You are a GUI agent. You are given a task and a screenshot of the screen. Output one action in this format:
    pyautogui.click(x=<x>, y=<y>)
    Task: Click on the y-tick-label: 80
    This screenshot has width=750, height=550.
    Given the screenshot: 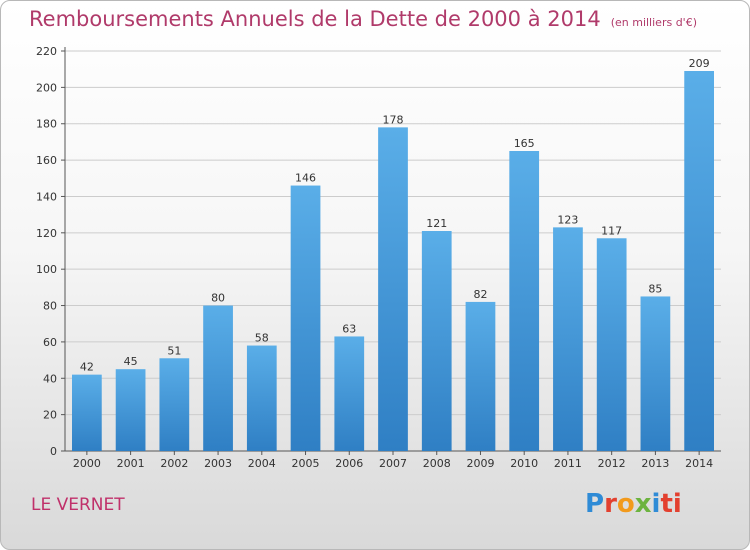 What is the action you would take?
    pyautogui.click(x=50, y=306)
    